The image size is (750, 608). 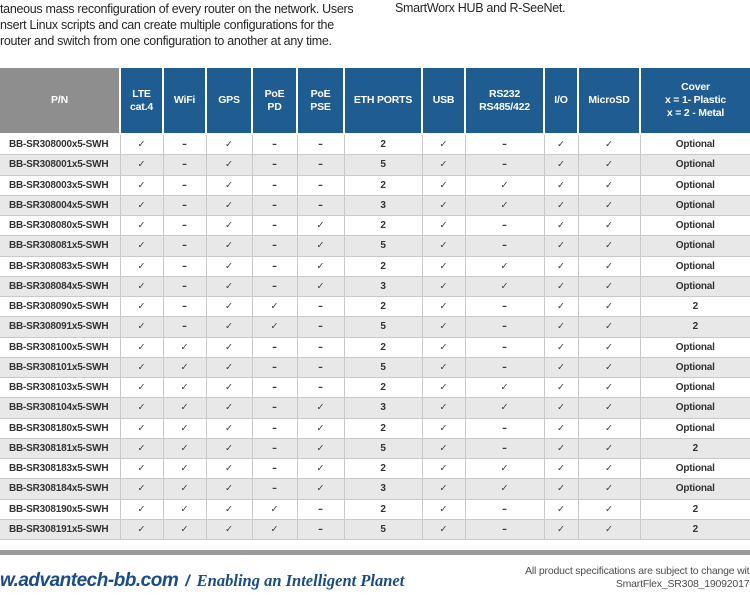 I want to click on table-row: BB-SR308180x5-SWH ✓ ✓ ✓ – ✓ 2 ✓ – ✓ ✓ Optional, so click(x=375, y=428).